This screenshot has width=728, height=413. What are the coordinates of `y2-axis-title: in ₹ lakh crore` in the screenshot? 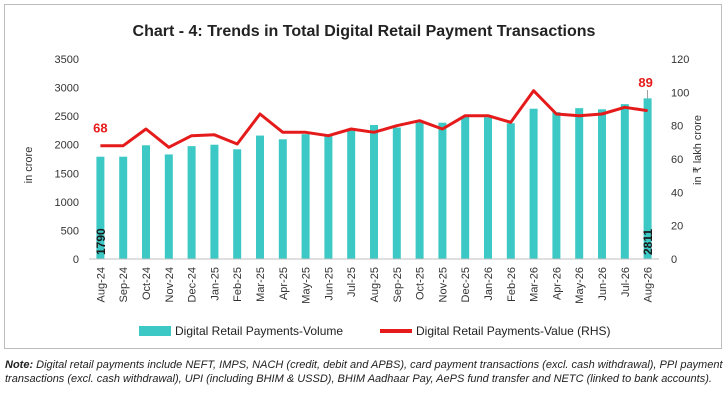 It's located at (698, 150).